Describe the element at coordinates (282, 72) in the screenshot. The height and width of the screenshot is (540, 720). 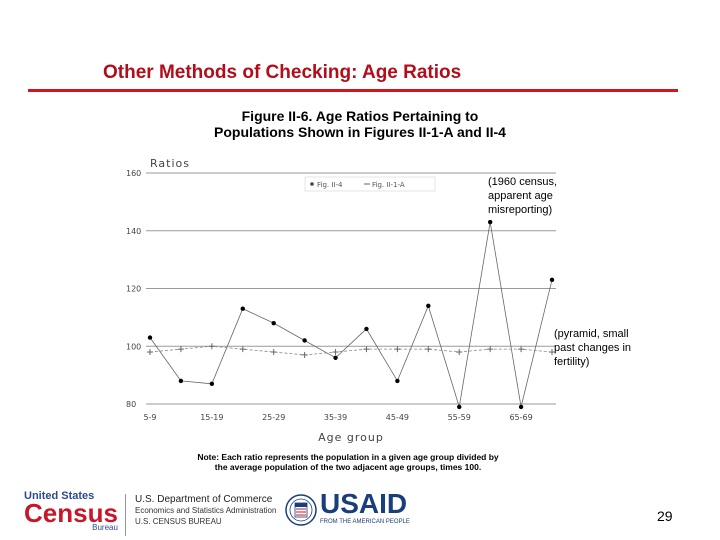
I see `slide-title: Other Methods of Checking: Age Ratios` at that location.